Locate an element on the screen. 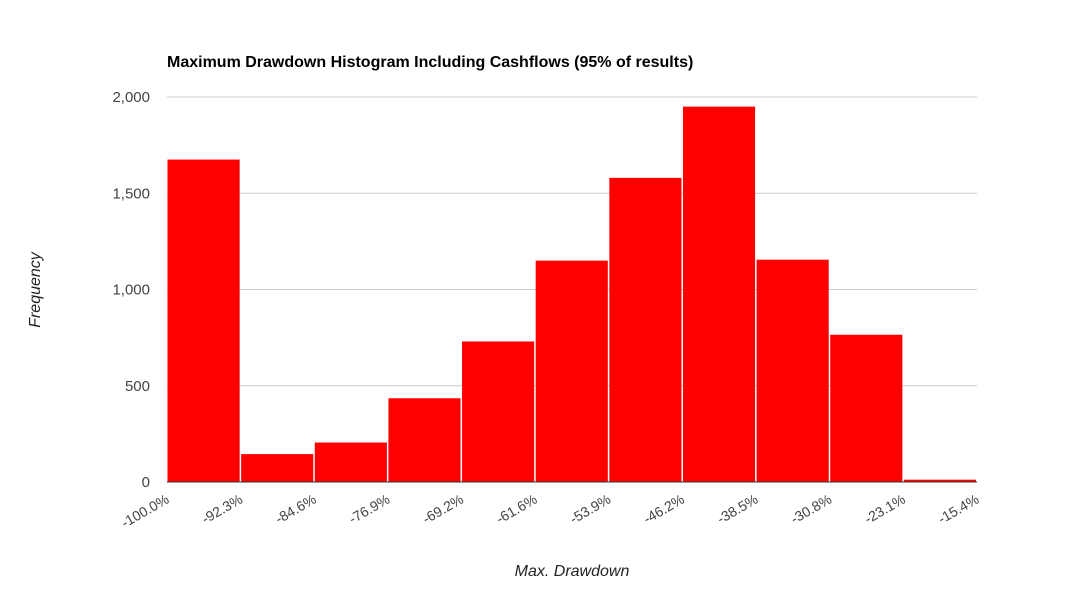 This screenshot has width=1072, height=595. x-tick-label: -69.2% is located at coordinates (443, 509).